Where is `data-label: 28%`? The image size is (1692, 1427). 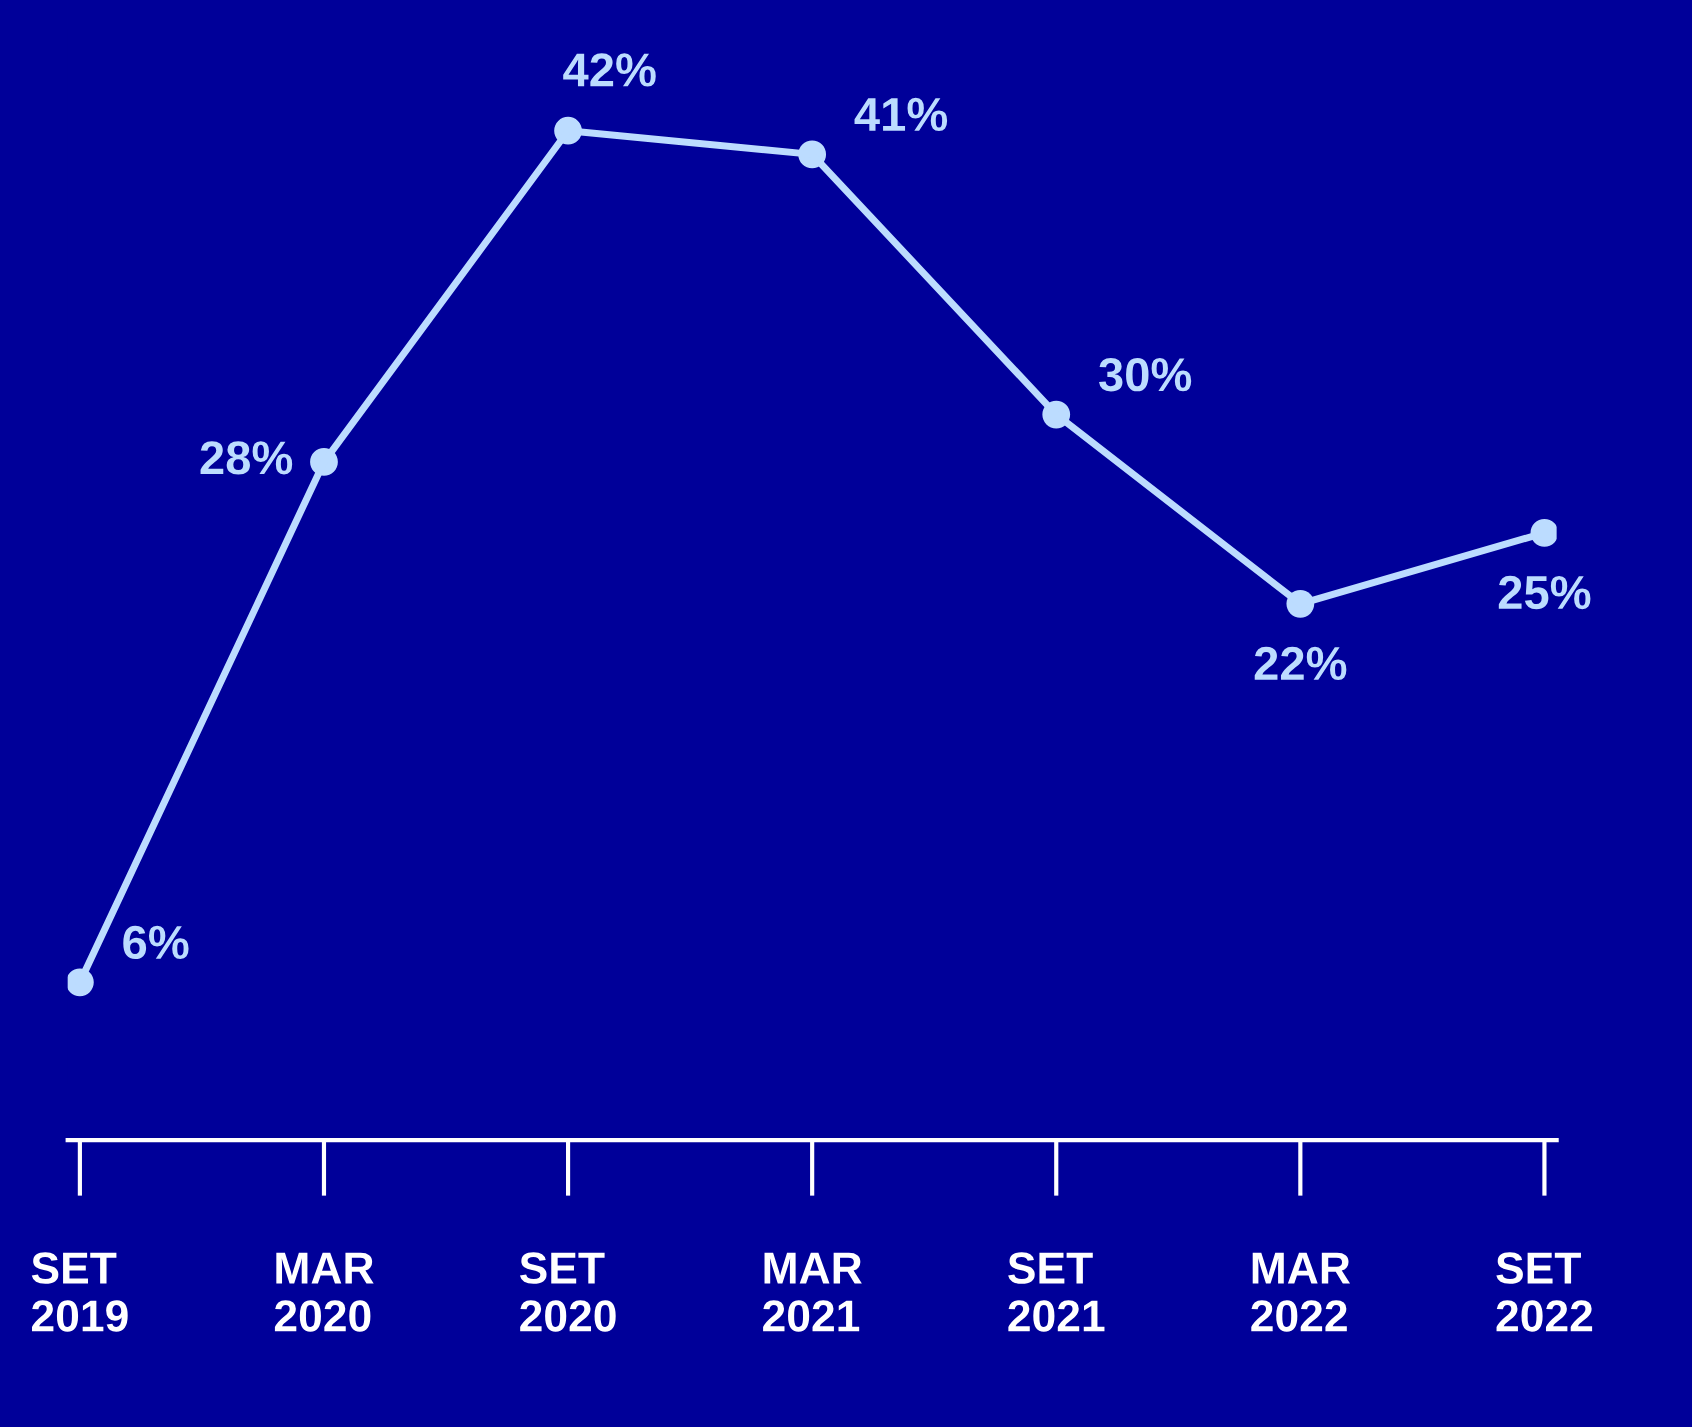 data-label: 28% is located at coordinates (246, 458).